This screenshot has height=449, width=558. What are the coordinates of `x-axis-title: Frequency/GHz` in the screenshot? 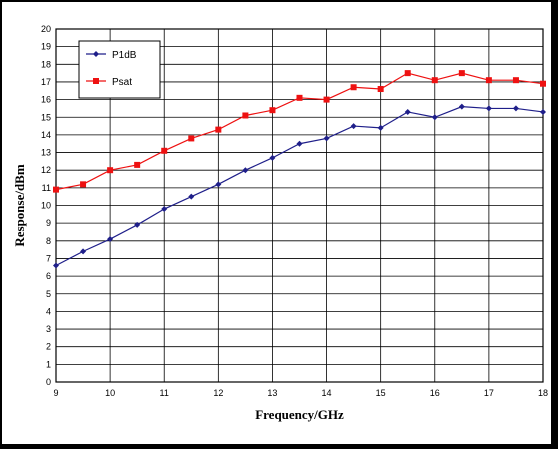 It's located at (299, 414).